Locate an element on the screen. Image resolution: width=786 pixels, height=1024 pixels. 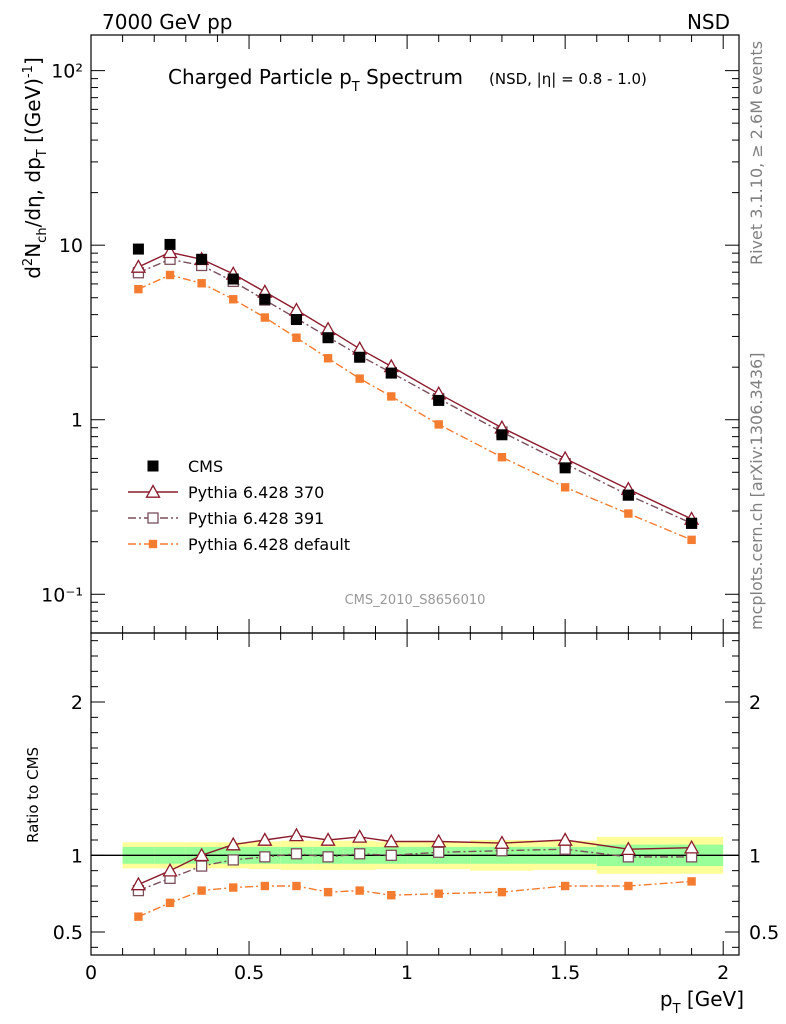
xtick-label-2: 1 is located at coordinates (407, 973).